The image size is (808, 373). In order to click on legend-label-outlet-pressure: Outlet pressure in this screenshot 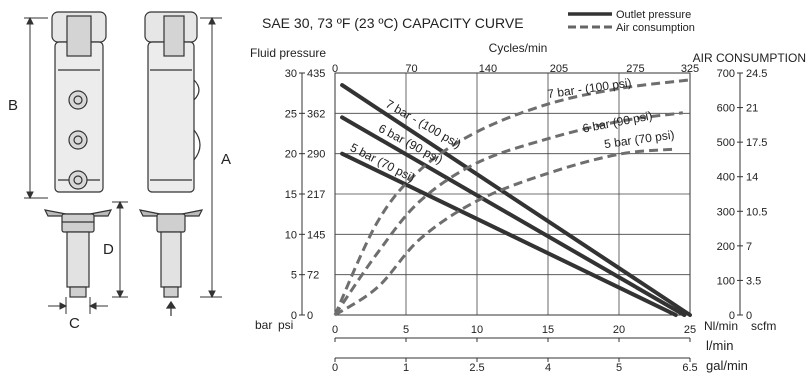, I will do `click(653, 15)`.